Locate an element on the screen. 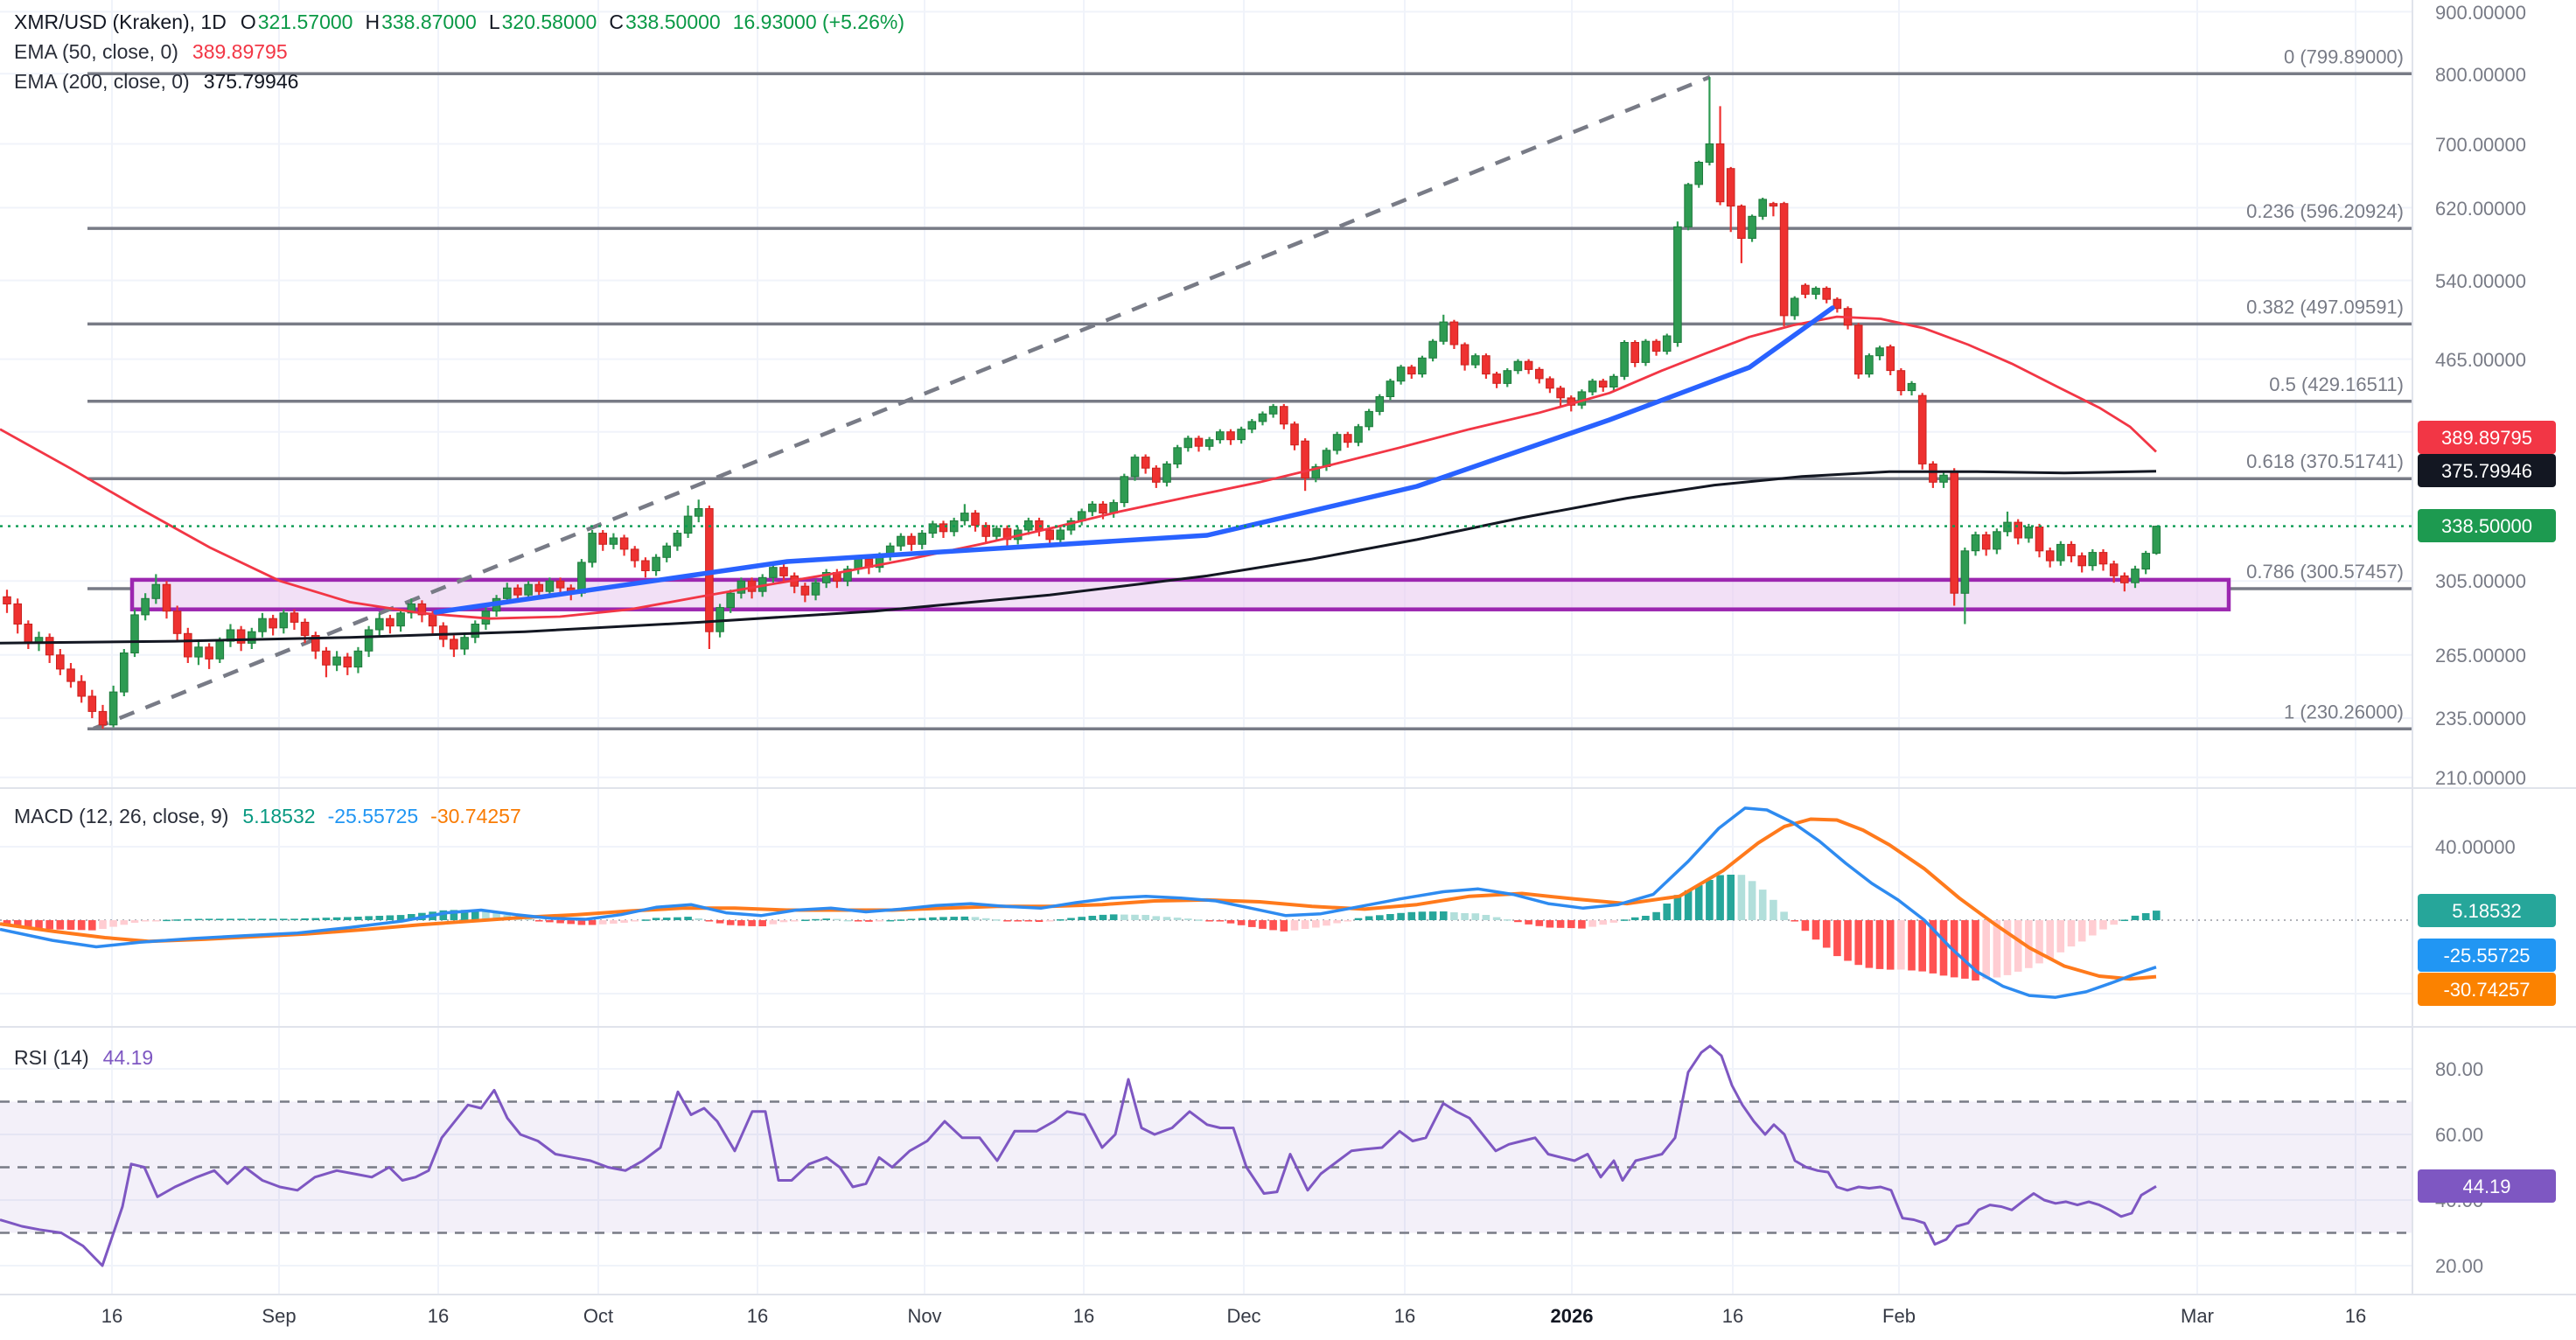  price-tick-label: 700.00000 is located at coordinates (2480, 145).